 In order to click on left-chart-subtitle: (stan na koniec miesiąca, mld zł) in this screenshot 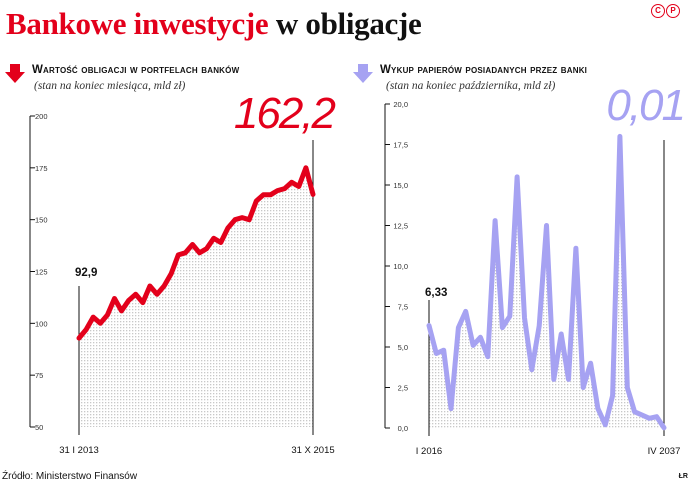, I will do `click(110, 86)`.